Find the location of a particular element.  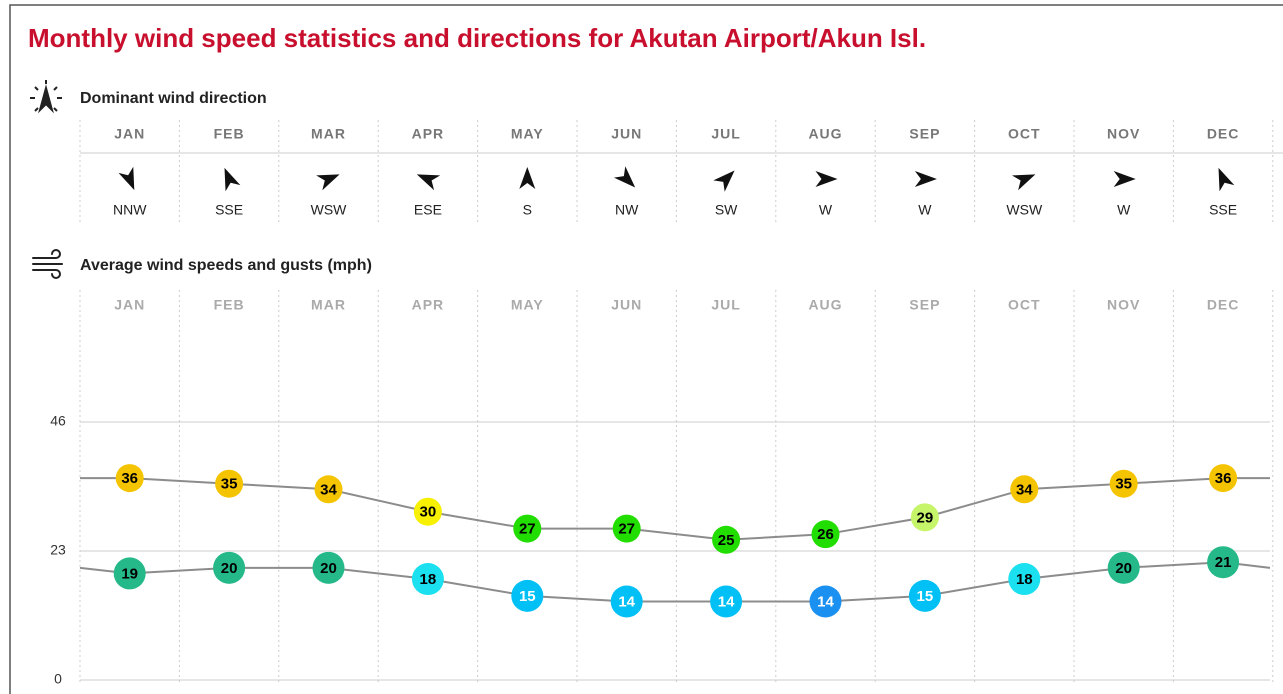

direction-label: S is located at coordinates (527, 210).